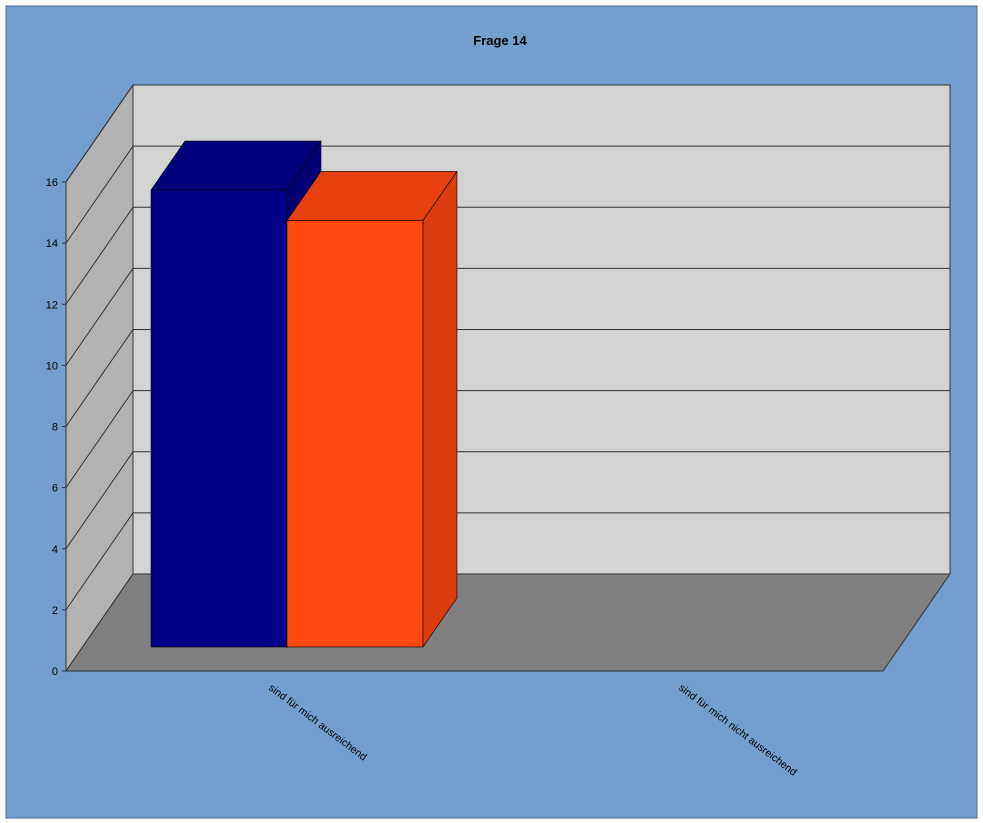  What do you see at coordinates (52, 183) in the screenshot?
I see `y-tick-label: 16` at bounding box center [52, 183].